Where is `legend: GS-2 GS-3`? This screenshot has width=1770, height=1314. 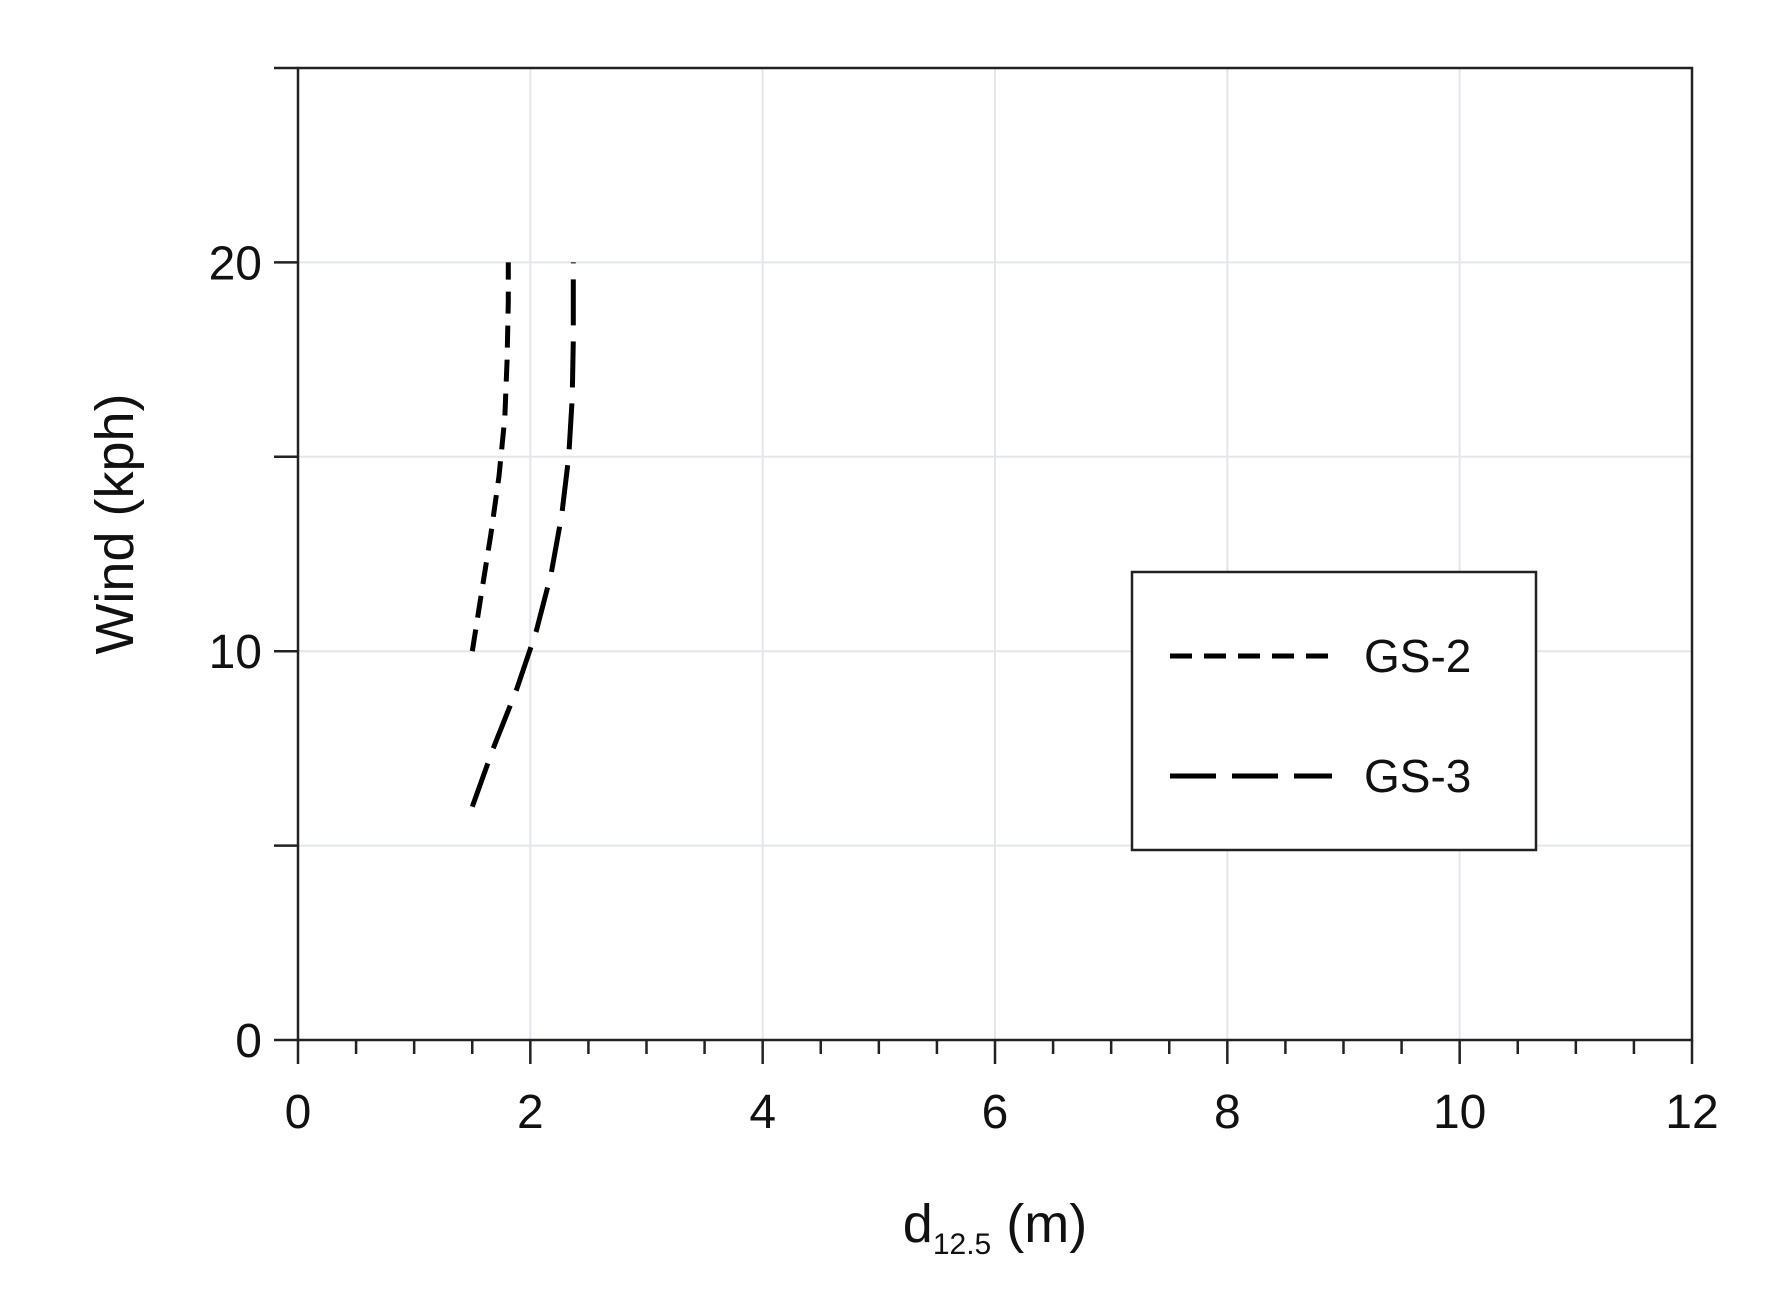 legend: GS-2 GS-3 is located at coordinates (1334, 711).